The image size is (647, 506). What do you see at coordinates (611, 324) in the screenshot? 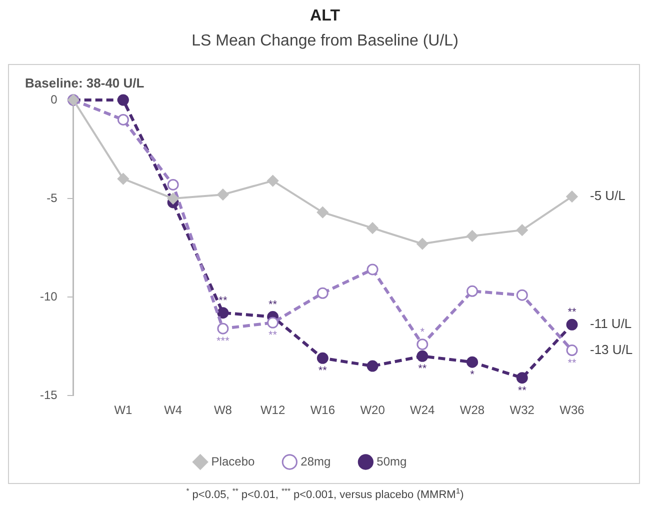
I see `annotation: -11 U/L` at bounding box center [611, 324].